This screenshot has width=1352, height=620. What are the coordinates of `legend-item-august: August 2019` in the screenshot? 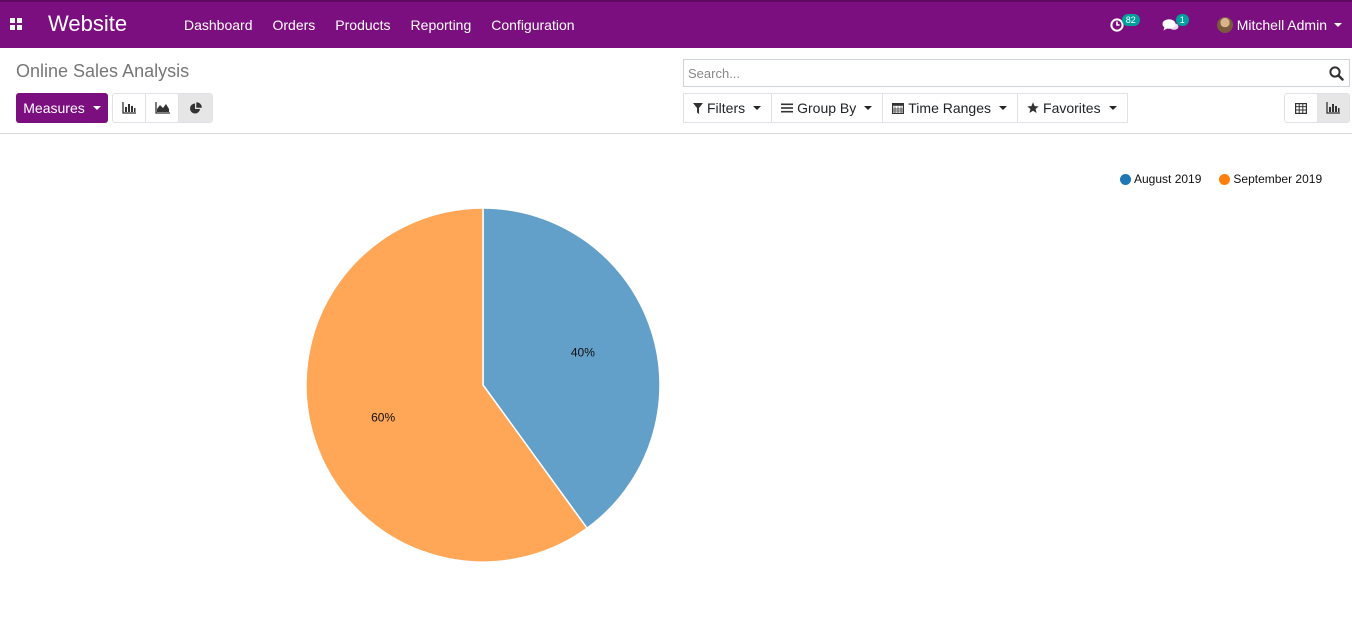 It's located at (1160, 179).